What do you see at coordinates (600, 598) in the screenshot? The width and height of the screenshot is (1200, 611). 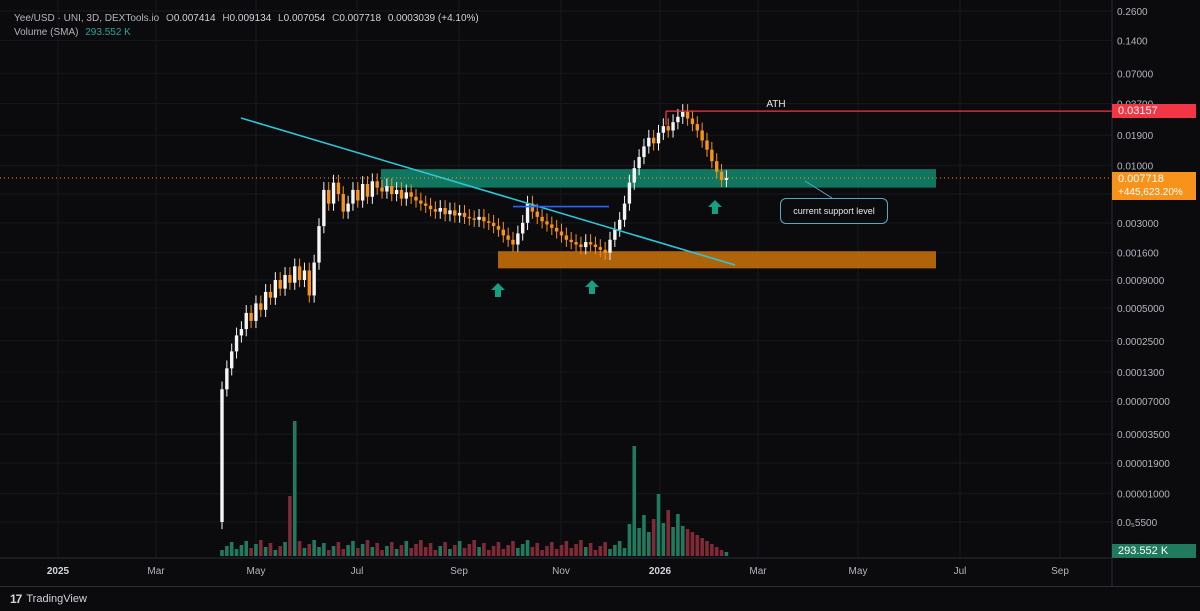 I see `footer: 17 TradingView` at bounding box center [600, 598].